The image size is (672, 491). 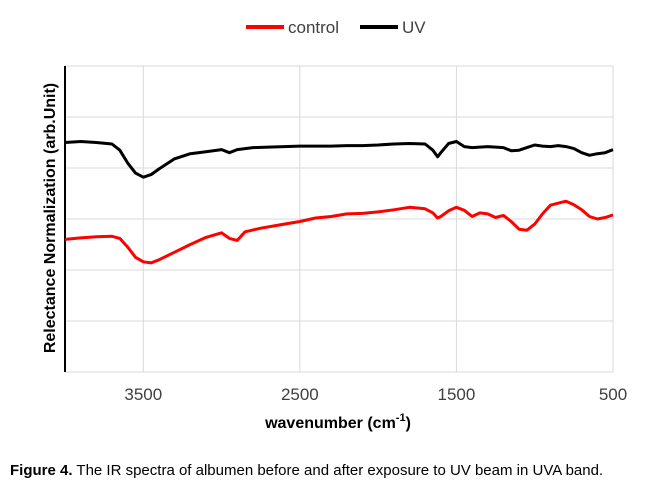 What do you see at coordinates (300, 394) in the screenshot?
I see `x-tick-label: 2500` at bounding box center [300, 394].